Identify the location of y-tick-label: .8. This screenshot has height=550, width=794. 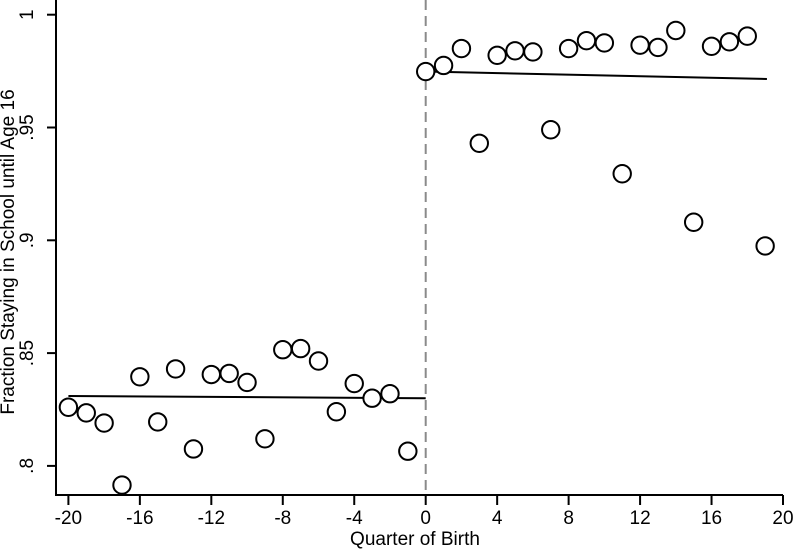
(27, 466).